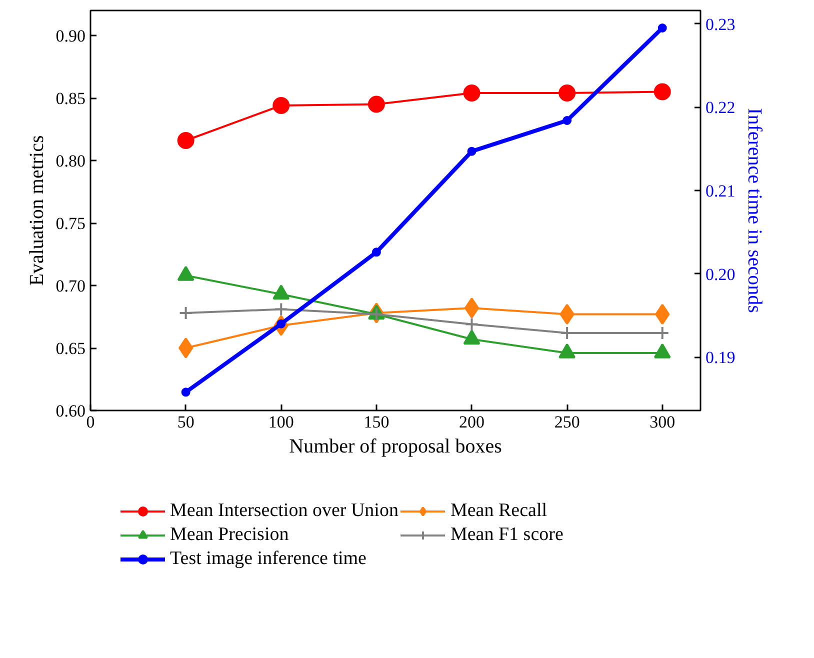 This screenshot has width=814, height=658. Describe the element at coordinates (395, 447) in the screenshot. I see `x-axis-title: Number of proposal boxes` at that location.